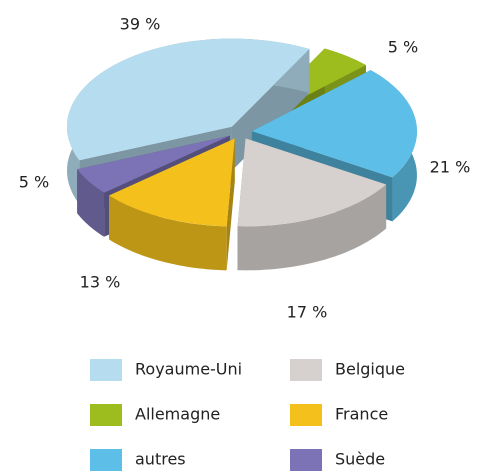  What do you see at coordinates (188, 369) in the screenshot?
I see `legend-label: Royaume-Uni` at bounding box center [188, 369].